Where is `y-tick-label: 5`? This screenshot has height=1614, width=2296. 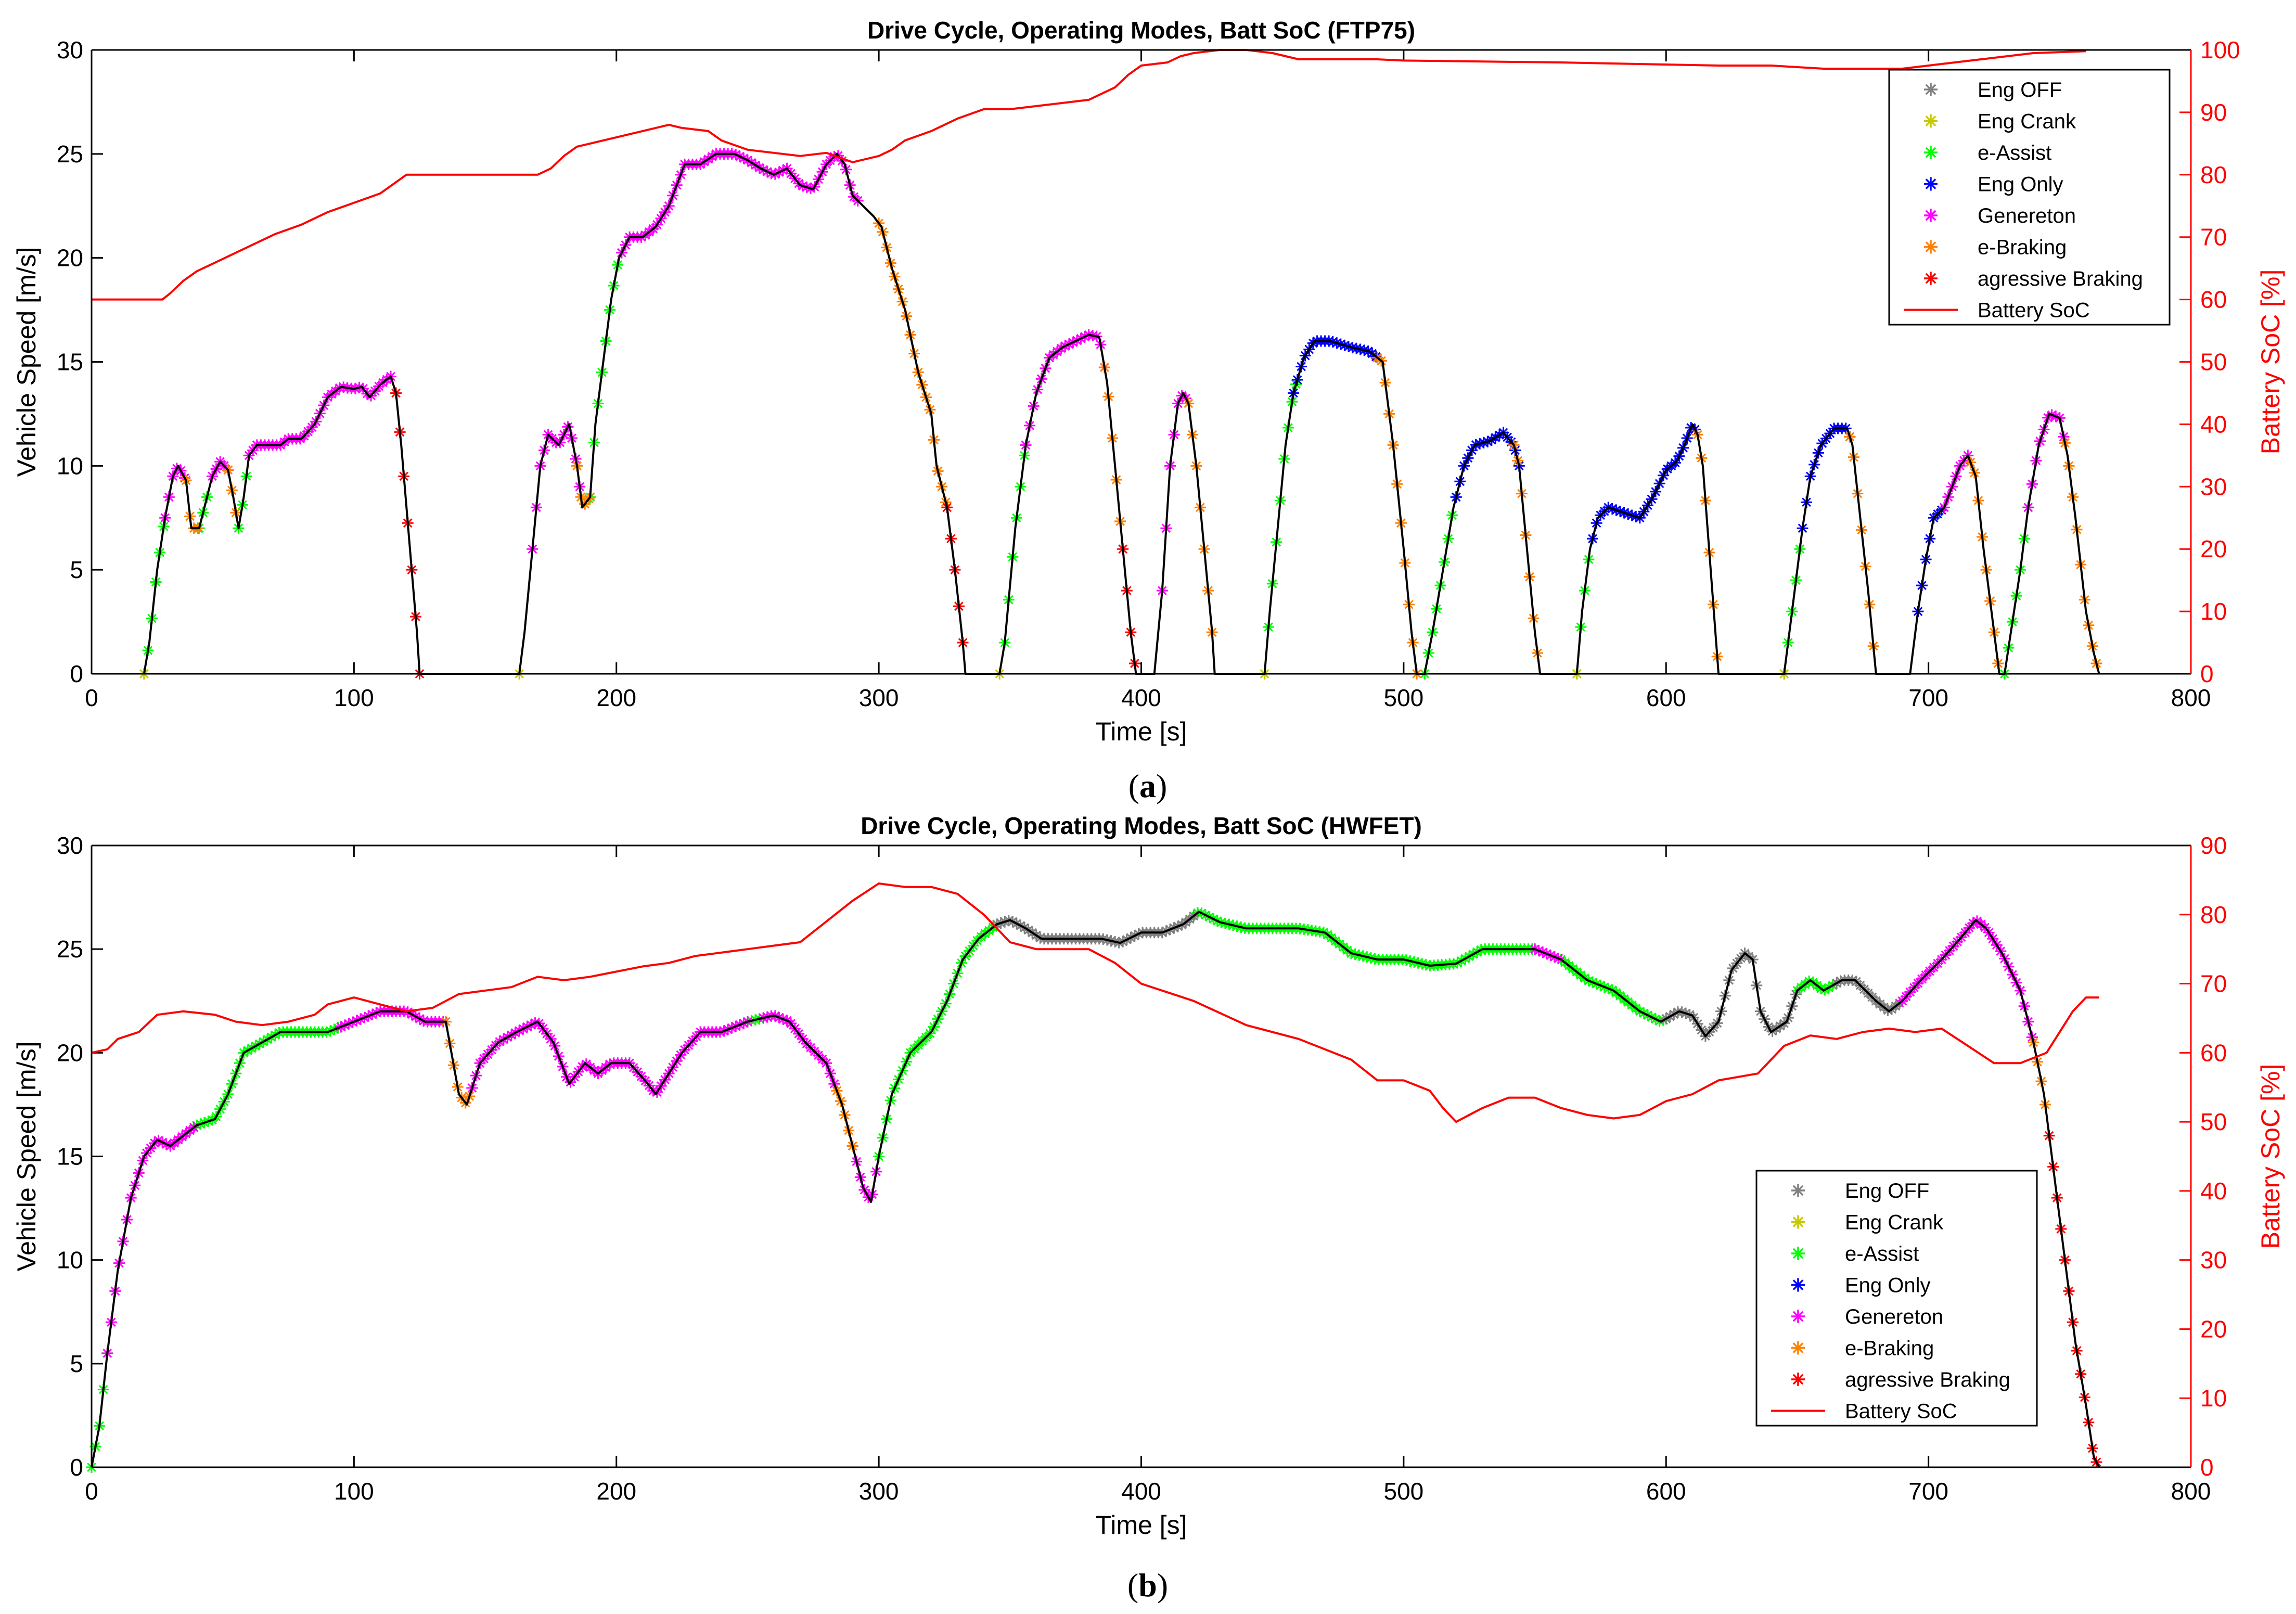
y-tick-label: 5 is located at coordinates (76, 1363).